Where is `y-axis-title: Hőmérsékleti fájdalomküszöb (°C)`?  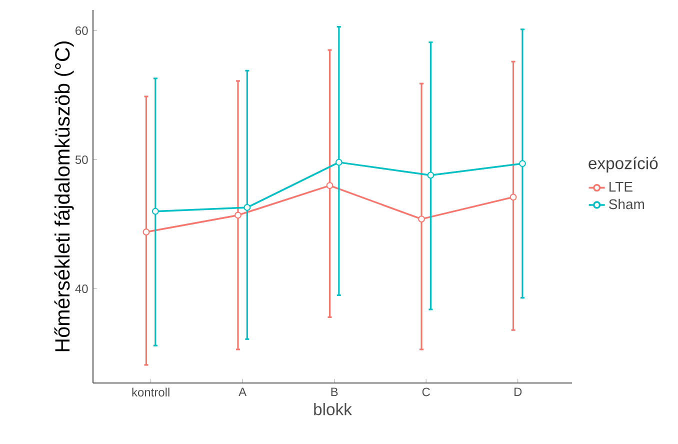 y-axis-title: Hőmérsékleti fájdalomküszöb (°C) is located at coordinates (64, 197).